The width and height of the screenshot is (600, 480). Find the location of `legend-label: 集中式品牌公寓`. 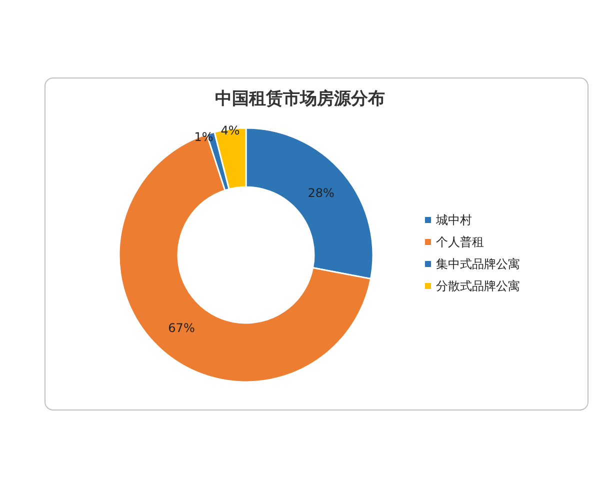

legend-label: 集中式品牌公寓 is located at coordinates (478, 264).